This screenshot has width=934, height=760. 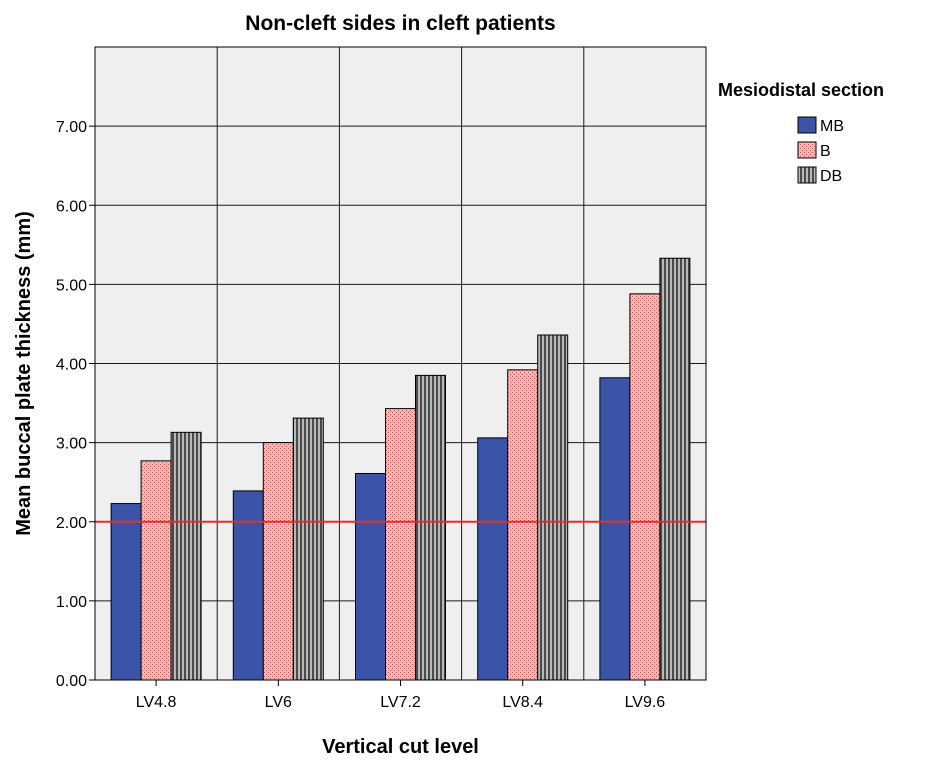 What do you see at coordinates (71, 444) in the screenshot?
I see `y-tick-label: 3.00` at bounding box center [71, 444].